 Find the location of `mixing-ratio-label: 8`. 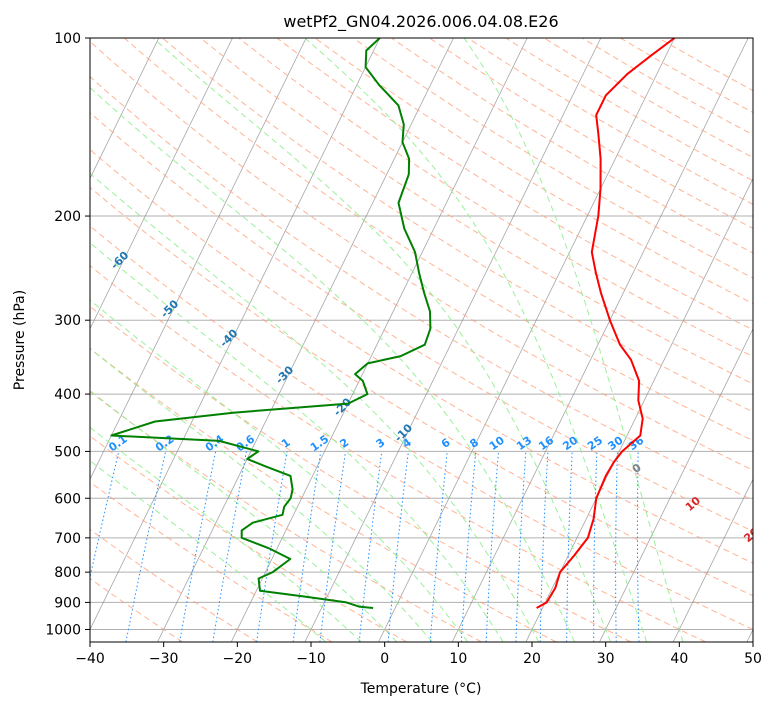

mixing-ratio-label: 8 is located at coordinates (474, 443).